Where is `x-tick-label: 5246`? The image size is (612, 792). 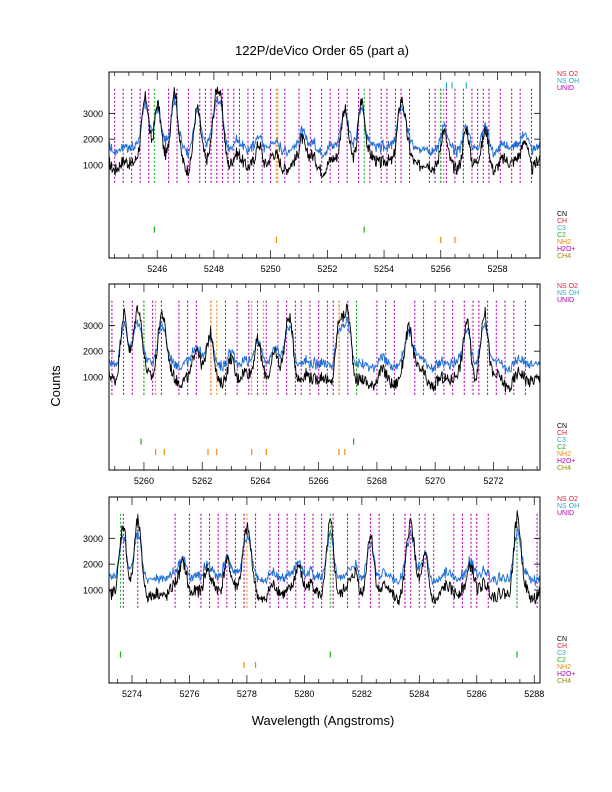
x-tick-label: 5246 is located at coordinates (157, 269).